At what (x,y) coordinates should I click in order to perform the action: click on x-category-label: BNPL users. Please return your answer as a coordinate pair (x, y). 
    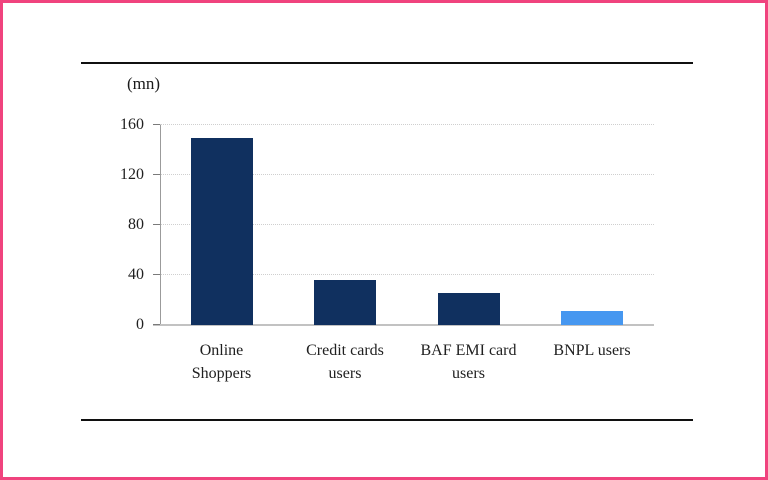
    Looking at the image, I should click on (592, 350).